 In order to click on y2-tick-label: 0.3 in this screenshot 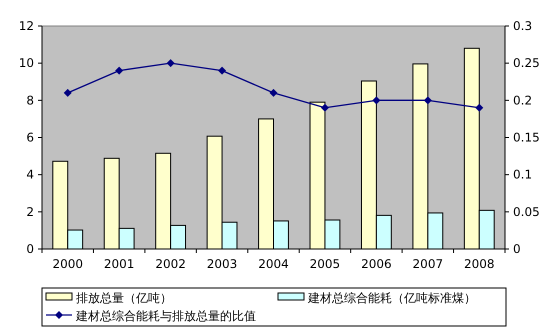, I will do `click(522, 26)`.